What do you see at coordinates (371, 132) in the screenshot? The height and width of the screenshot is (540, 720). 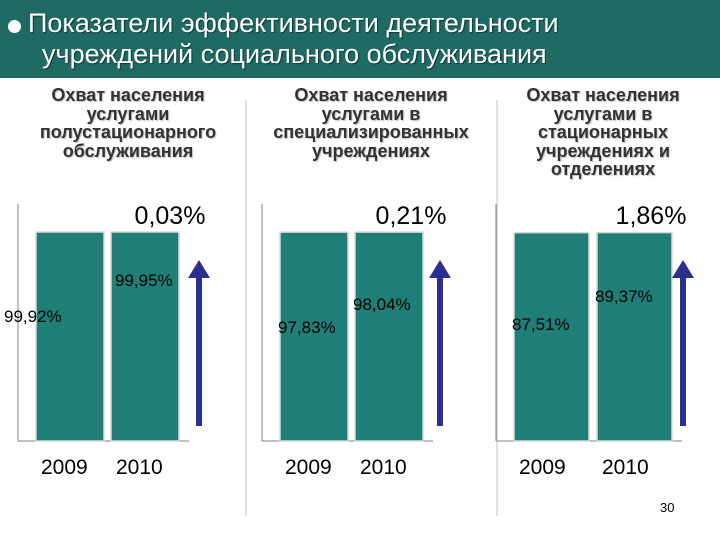 I see `label-line: специализированных` at bounding box center [371, 132].